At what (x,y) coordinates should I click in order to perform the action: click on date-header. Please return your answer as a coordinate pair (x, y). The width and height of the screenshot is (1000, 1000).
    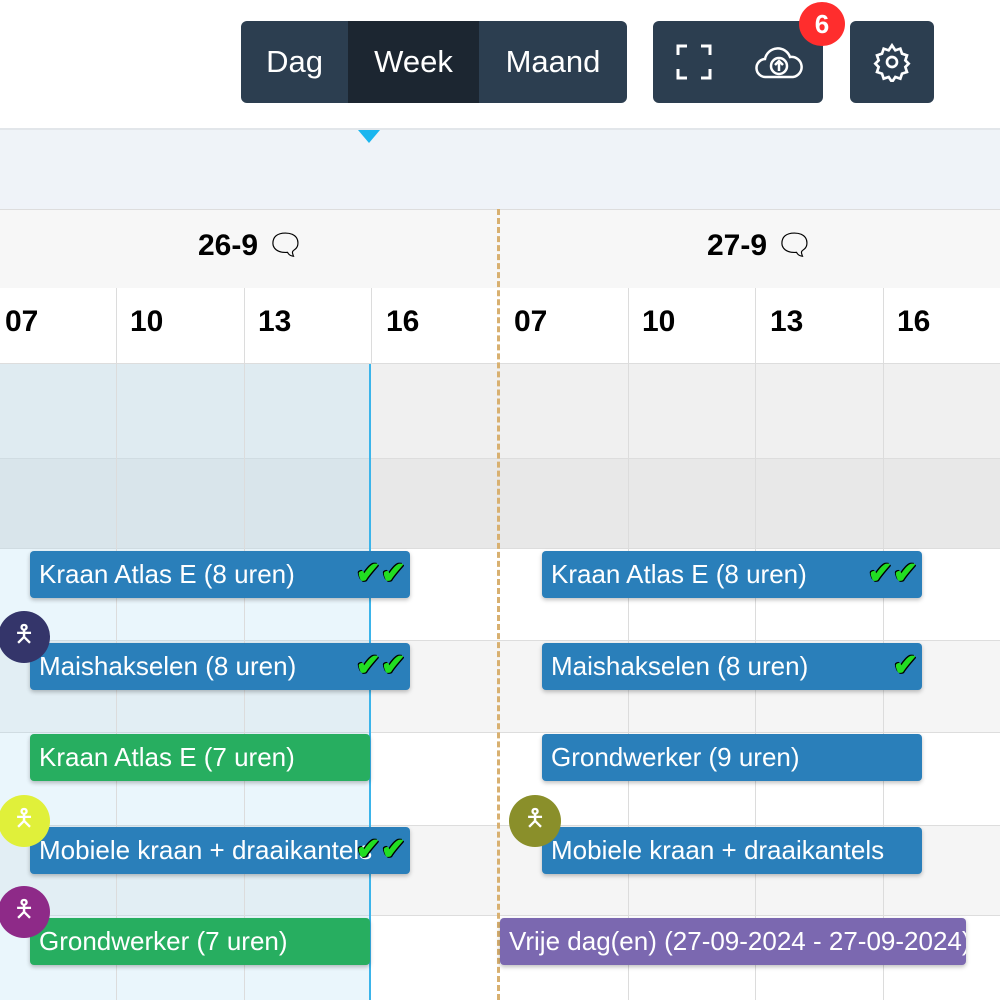
    Looking at the image, I should click on (500, 249).